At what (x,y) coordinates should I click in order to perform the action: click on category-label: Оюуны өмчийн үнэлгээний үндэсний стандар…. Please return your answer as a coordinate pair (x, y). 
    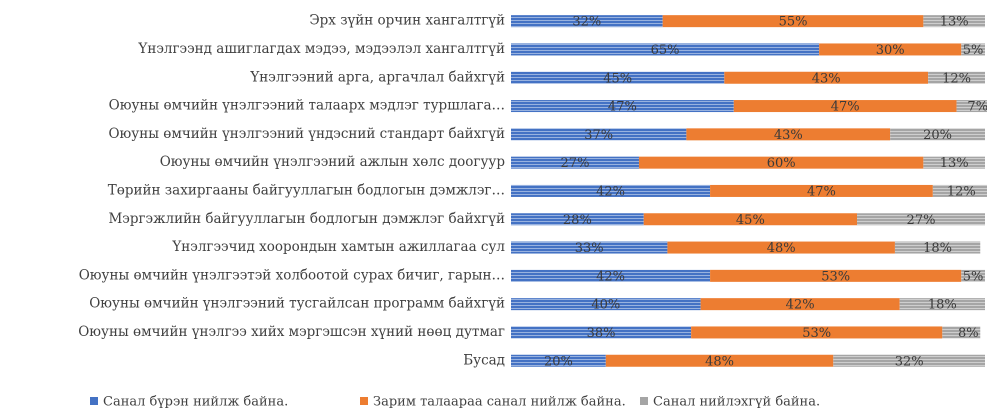
    Looking at the image, I should click on (306, 134).